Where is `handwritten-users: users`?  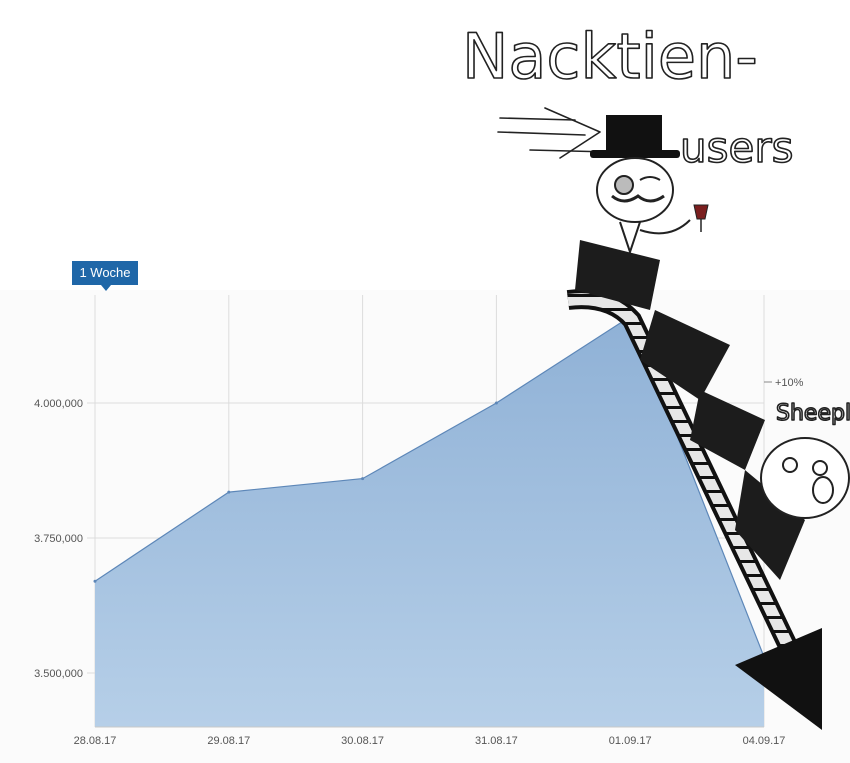
handwritten-users: users is located at coordinates (737, 147).